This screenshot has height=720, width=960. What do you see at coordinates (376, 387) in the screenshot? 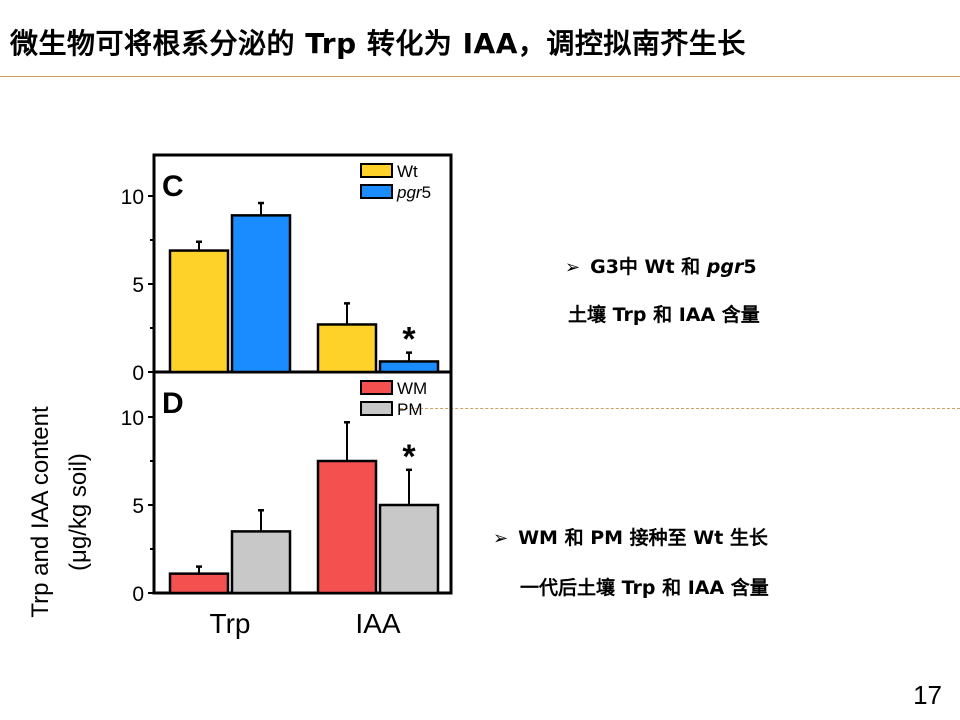
I see `legend-swatch-wm` at bounding box center [376, 387].